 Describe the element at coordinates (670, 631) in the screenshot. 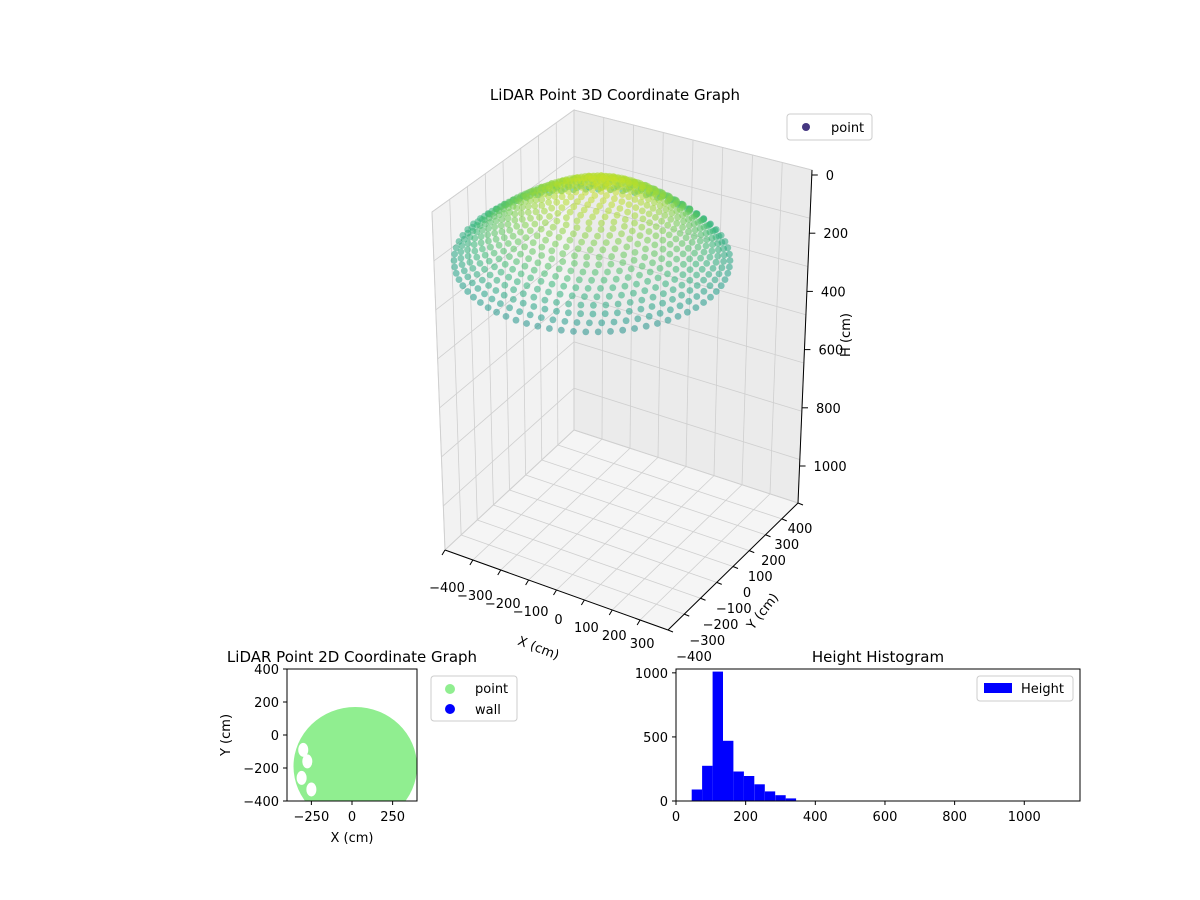

I see `y-tick` at that location.